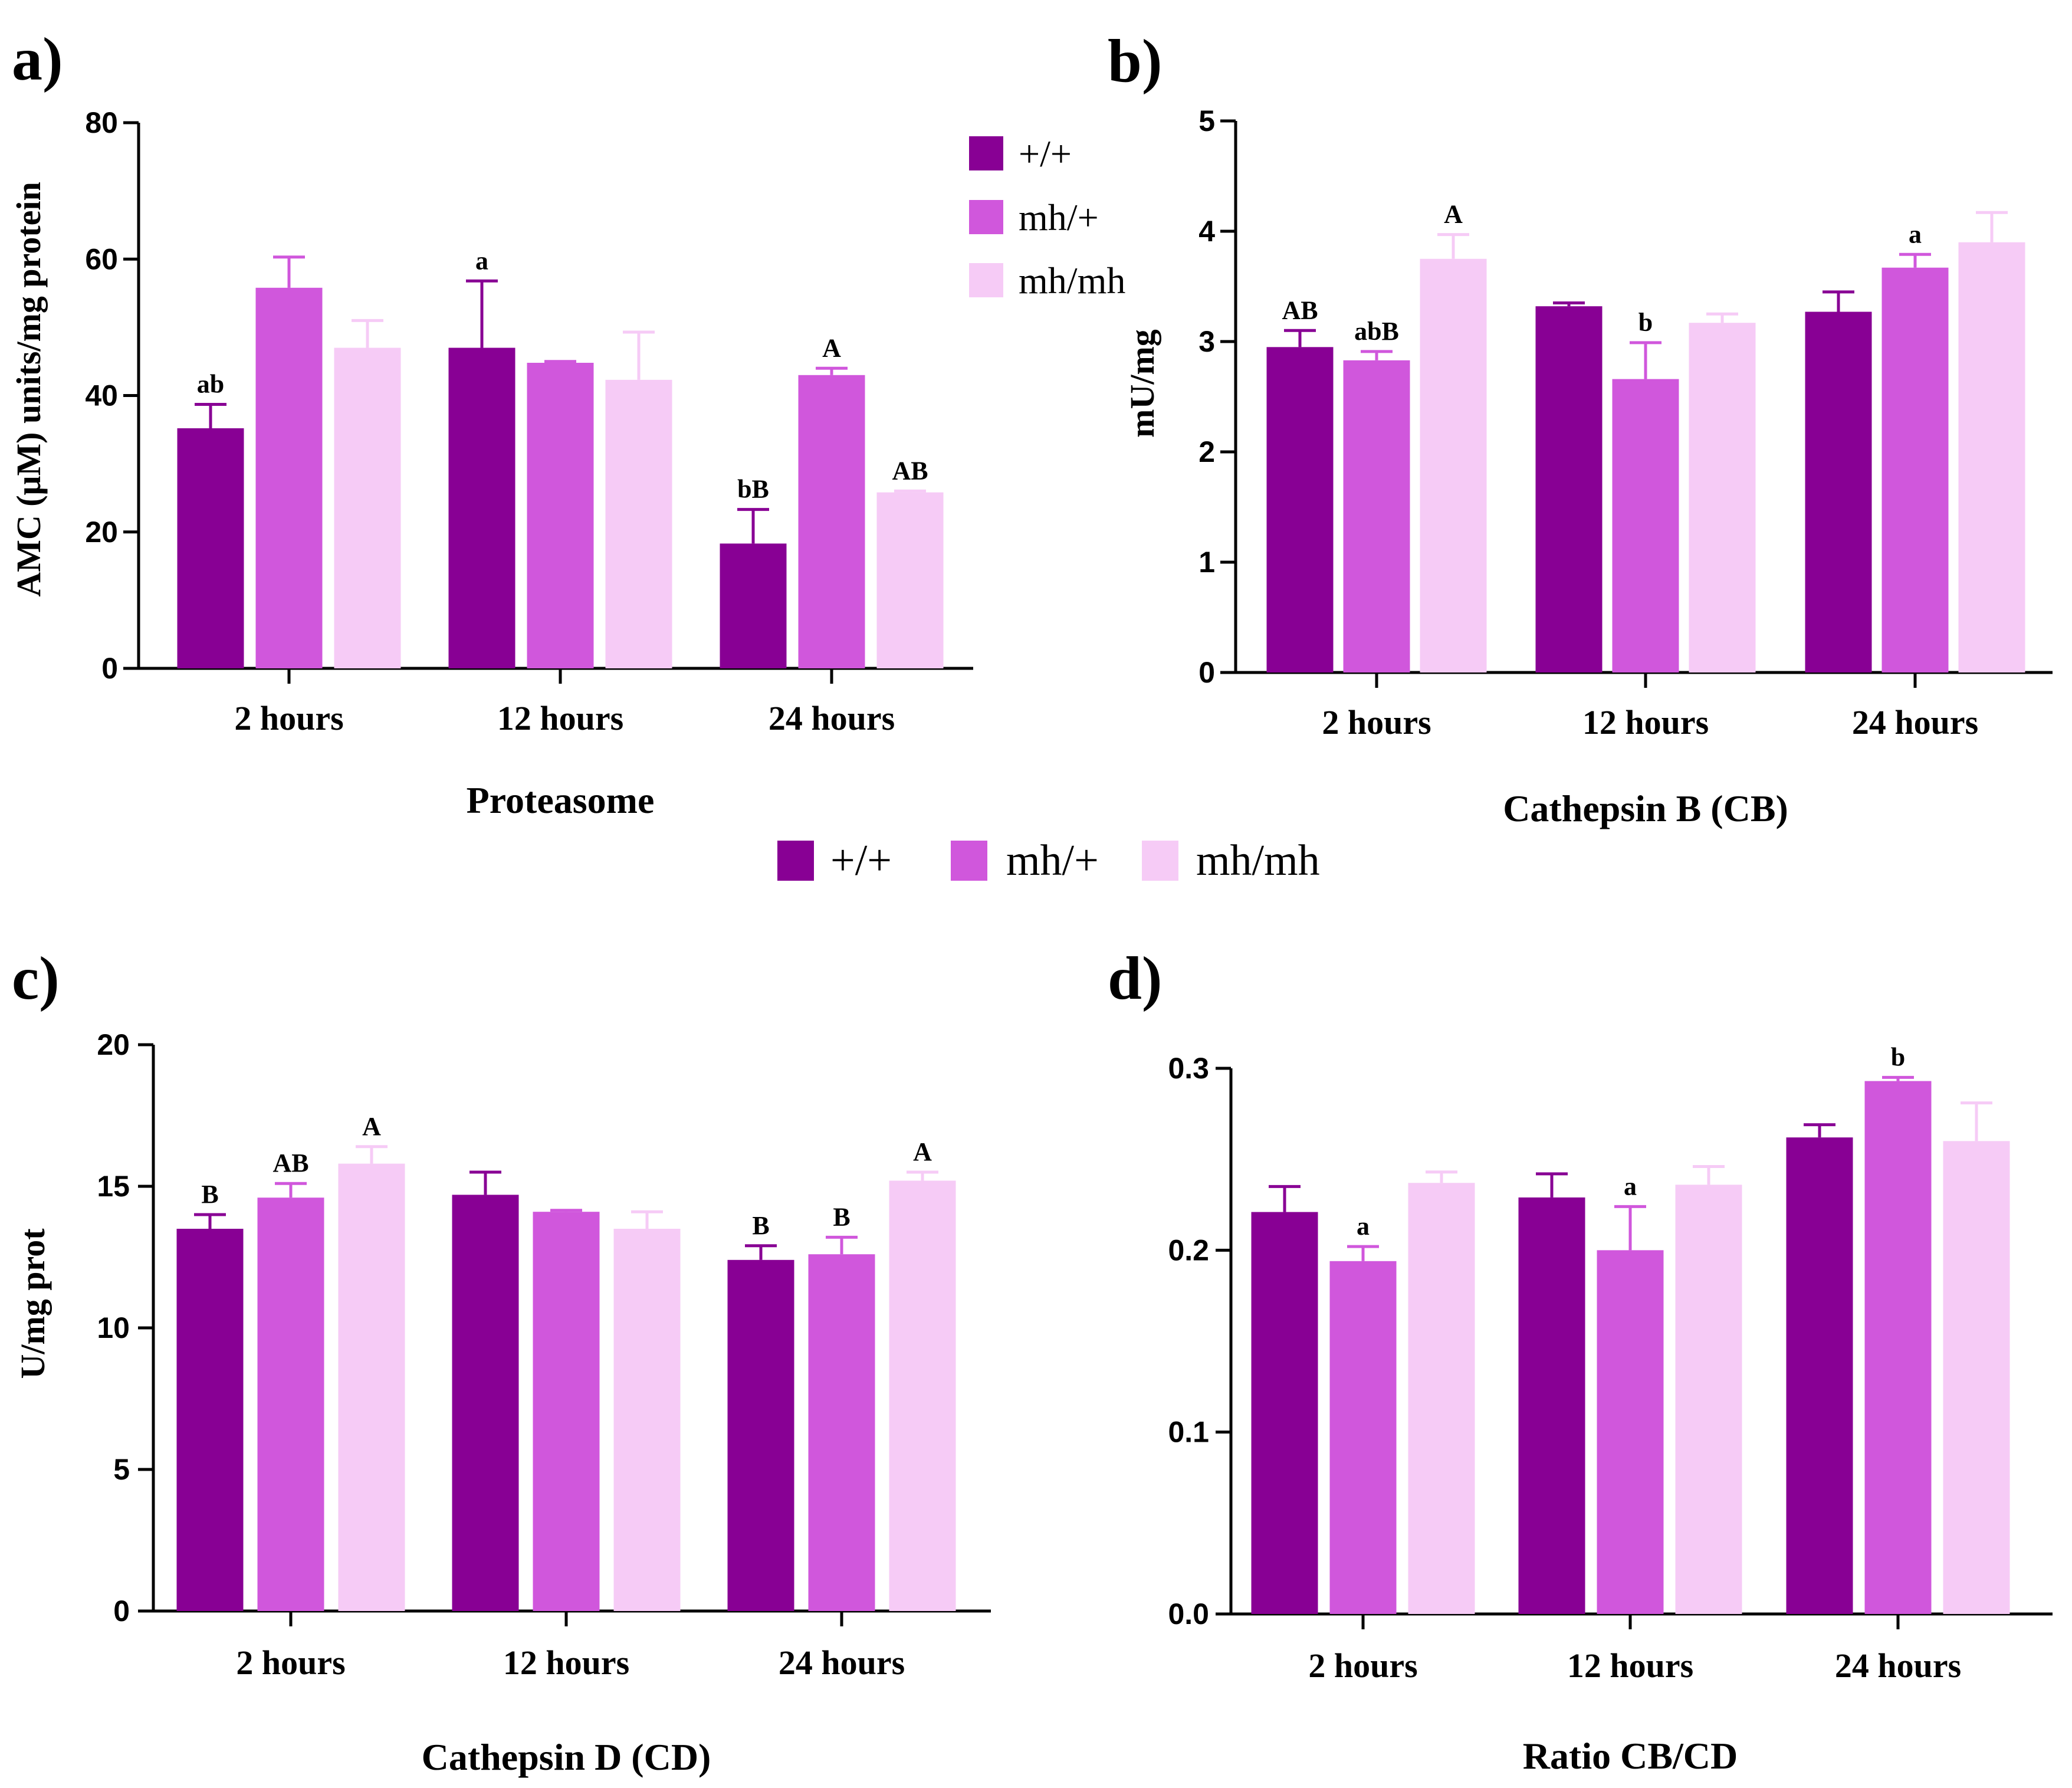  What do you see at coordinates (1188, 1433) in the screenshot?
I see `y-tick-label: 0.1` at bounding box center [1188, 1433].